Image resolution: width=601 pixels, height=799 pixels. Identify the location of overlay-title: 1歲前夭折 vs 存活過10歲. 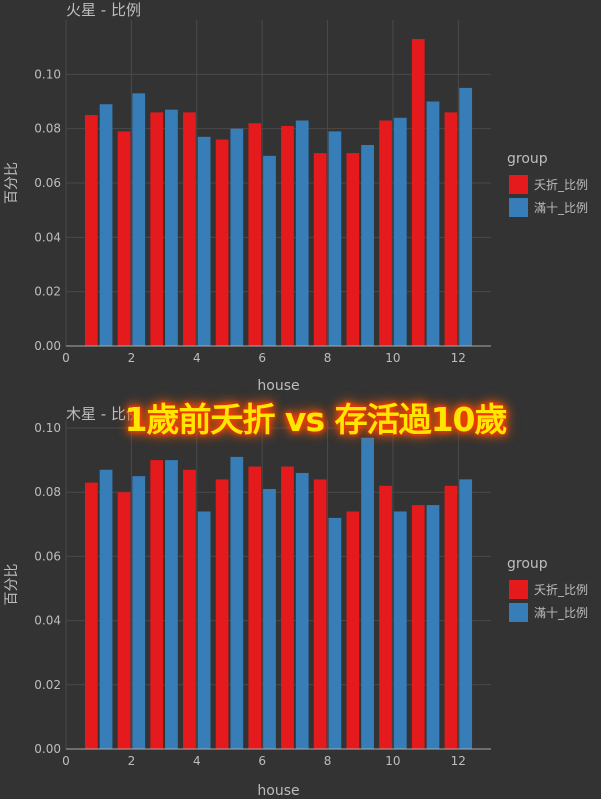
(315, 419).